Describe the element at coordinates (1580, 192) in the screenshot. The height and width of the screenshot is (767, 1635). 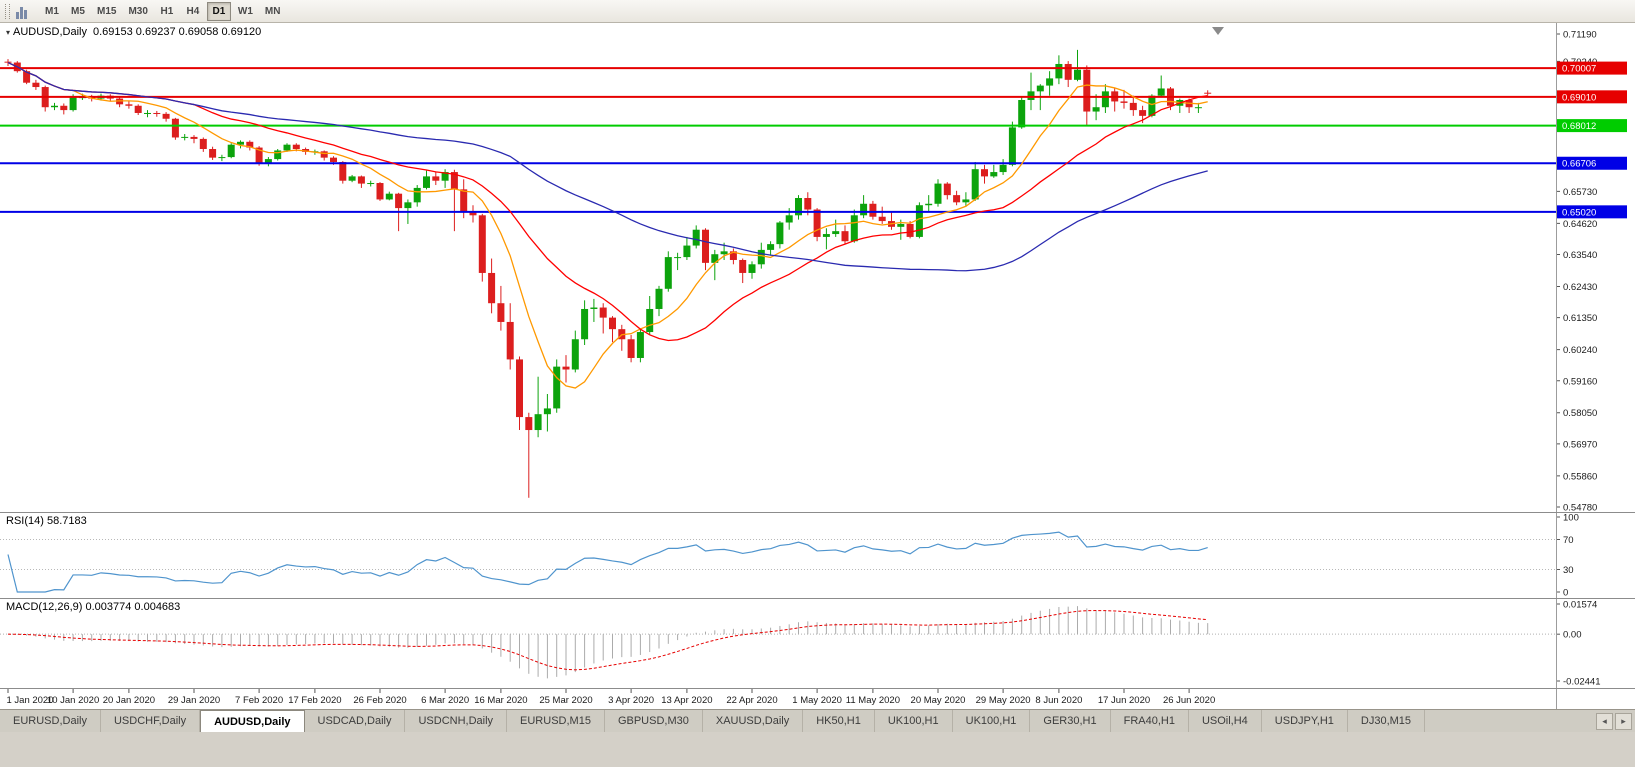
I see `svg-text: 0.65730` at that location.